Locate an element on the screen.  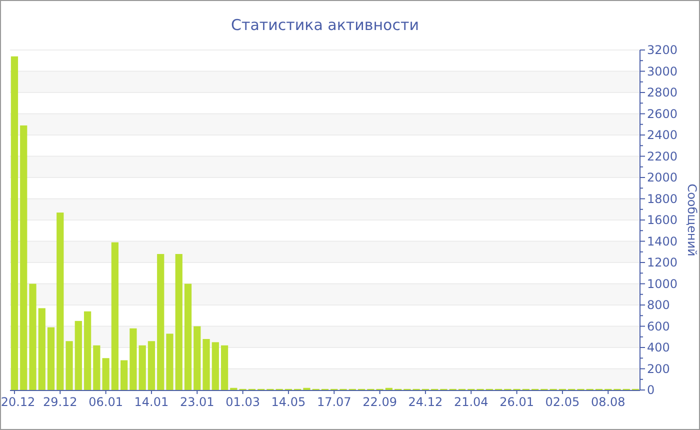
y-tick-label: 2800 is located at coordinates (662, 93).